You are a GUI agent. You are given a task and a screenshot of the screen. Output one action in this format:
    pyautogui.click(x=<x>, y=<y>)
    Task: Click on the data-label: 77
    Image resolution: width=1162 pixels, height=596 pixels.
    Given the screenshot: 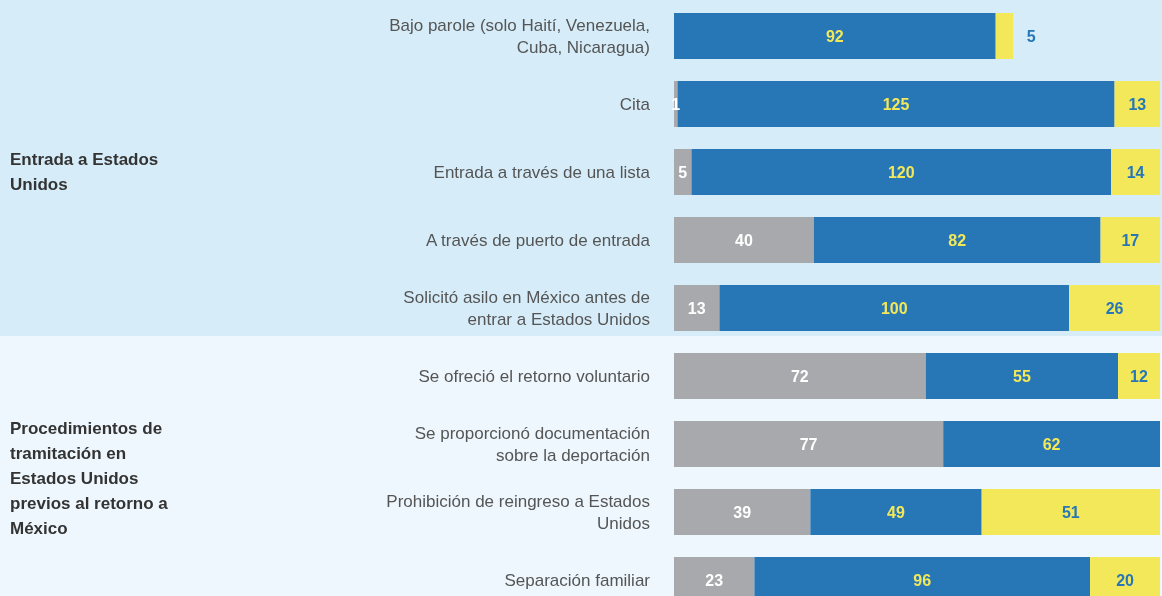 What is the action you would take?
    pyautogui.click(x=808, y=444)
    